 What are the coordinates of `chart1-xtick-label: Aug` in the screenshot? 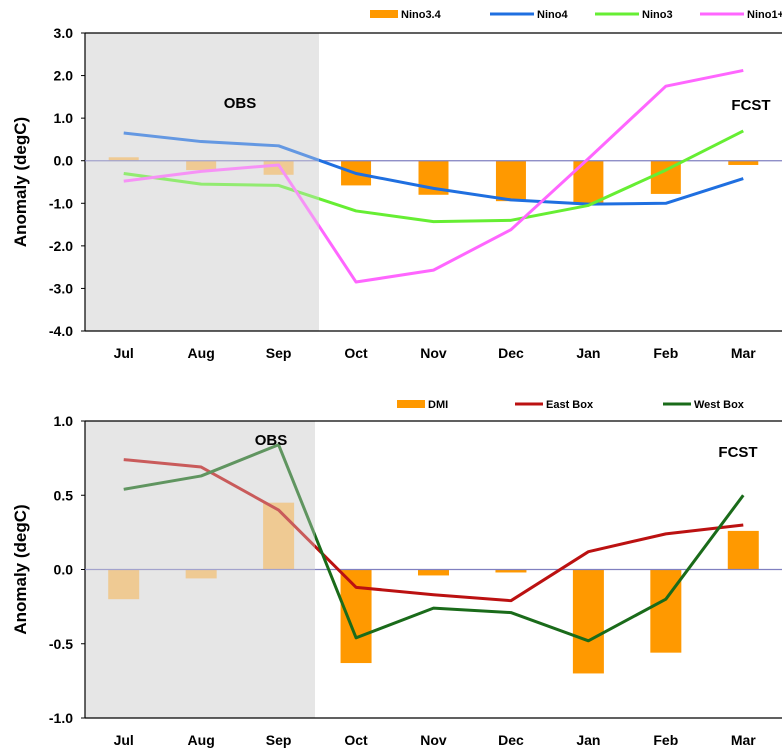 It's located at (201, 353).